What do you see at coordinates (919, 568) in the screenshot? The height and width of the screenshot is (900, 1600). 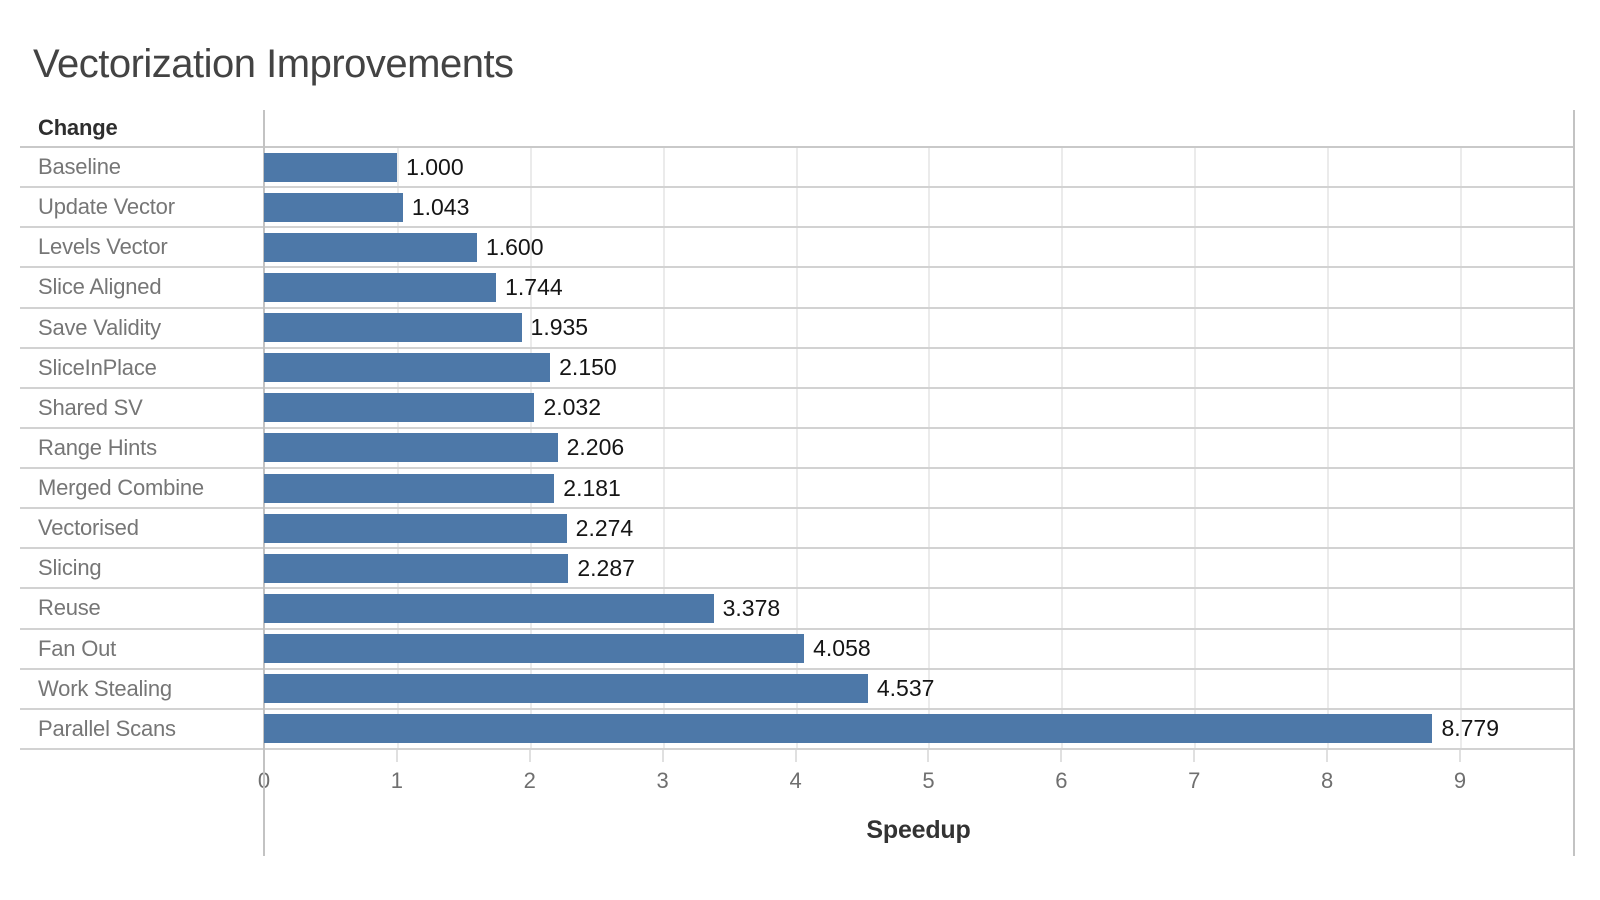 I see `bar-cell: 2.287` at bounding box center [919, 568].